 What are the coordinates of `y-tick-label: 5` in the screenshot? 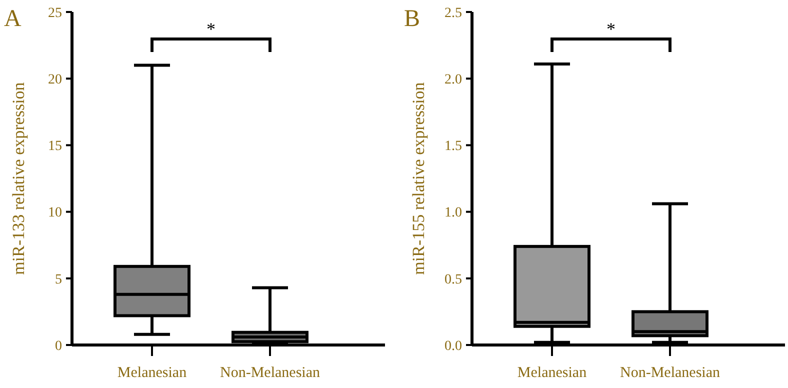 It's located at (58, 280).